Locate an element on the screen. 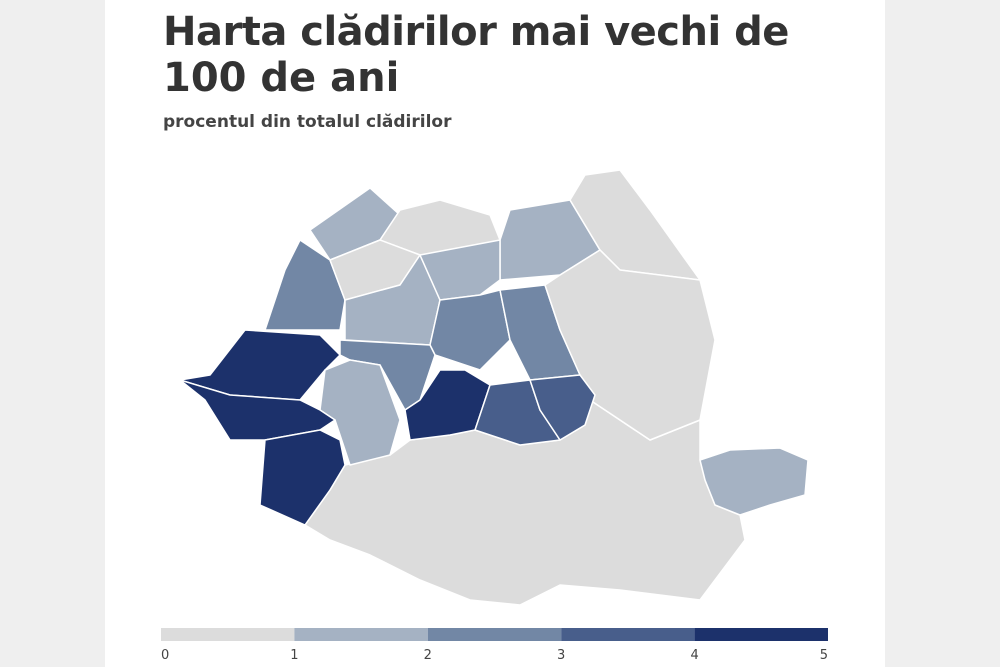 The height and width of the screenshot is (667, 1000). title: Harta clădirilor mai vechi de is located at coordinates (476, 32).